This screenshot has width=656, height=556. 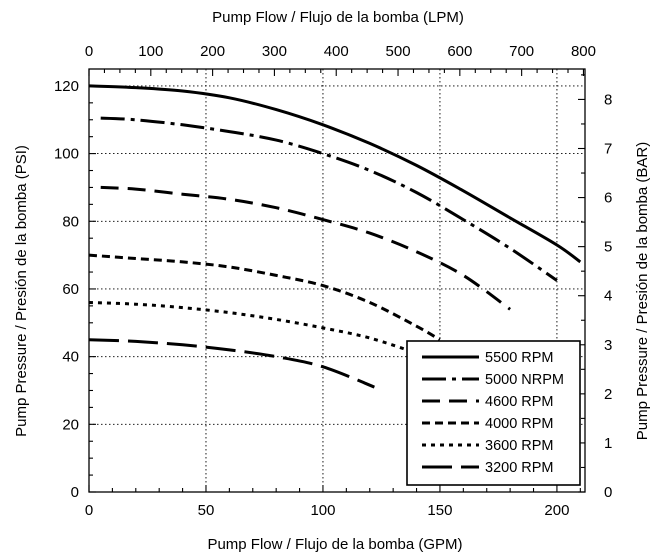 What do you see at coordinates (66, 86) in the screenshot?
I see `y-tick-label: 120` at bounding box center [66, 86].